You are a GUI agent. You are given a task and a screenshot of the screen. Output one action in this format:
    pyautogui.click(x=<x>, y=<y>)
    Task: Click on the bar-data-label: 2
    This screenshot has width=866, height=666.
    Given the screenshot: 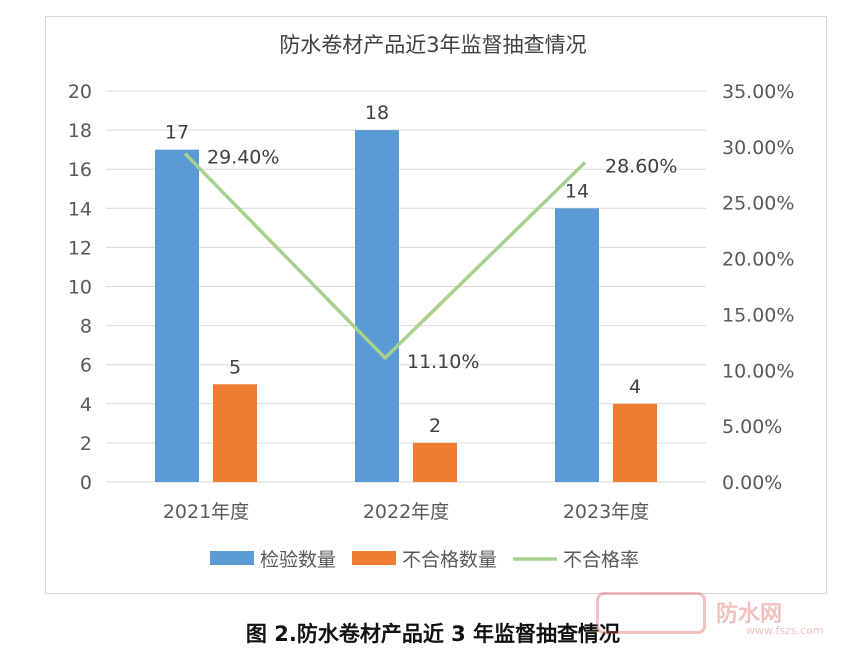 What is the action you would take?
    pyautogui.click(x=435, y=426)
    